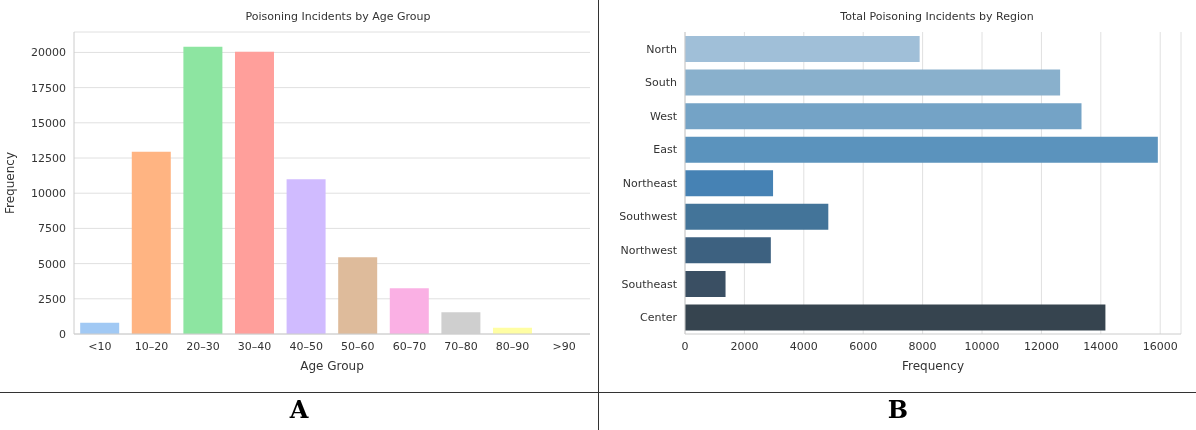 The image size is (1196, 430). Describe the element at coordinates (299, 410) in the screenshot. I see `text: A` at that location.